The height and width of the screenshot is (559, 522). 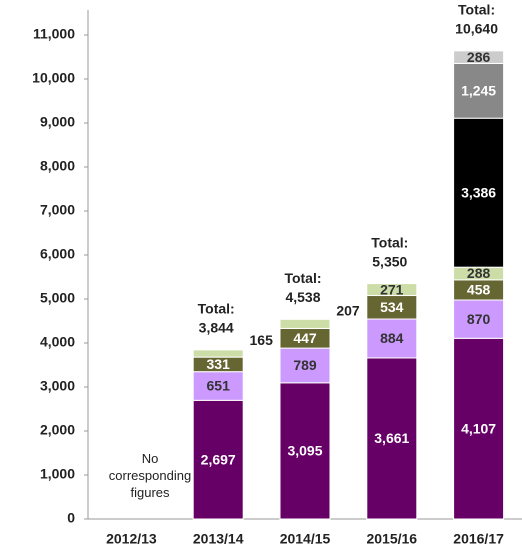 I want to click on data-label: 447, so click(x=305, y=338).